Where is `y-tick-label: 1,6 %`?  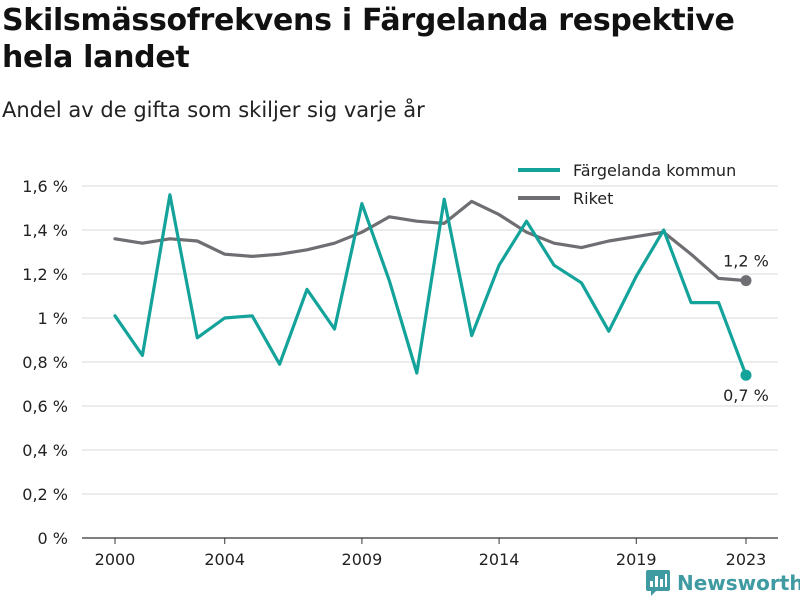 y-tick-label: 1,6 % is located at coordinates (45, 186).